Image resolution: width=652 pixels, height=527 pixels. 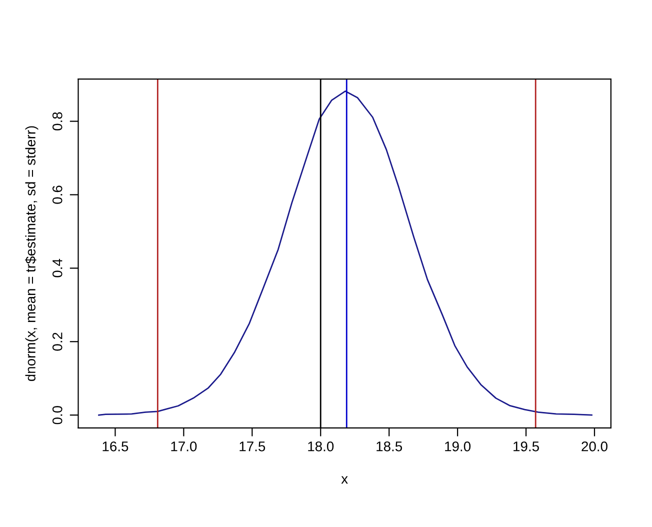 I want to click on x-tick-label: 17.0, so click(x=184, y=446).